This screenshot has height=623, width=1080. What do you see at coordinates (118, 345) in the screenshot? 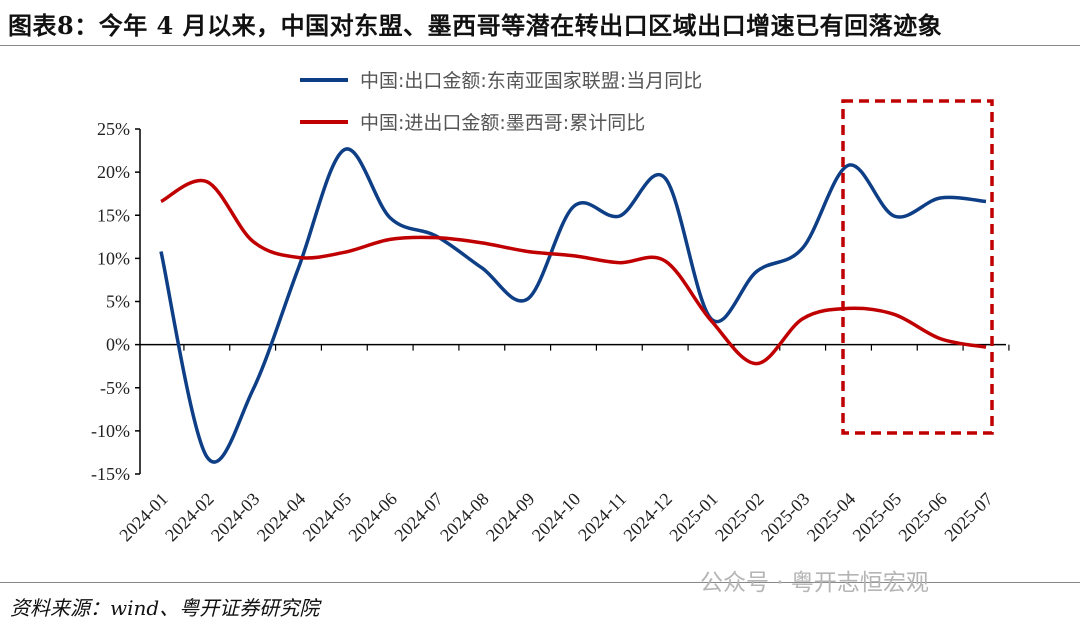
I see `y-tick-label: 0%` at bounding box center [118, 345].